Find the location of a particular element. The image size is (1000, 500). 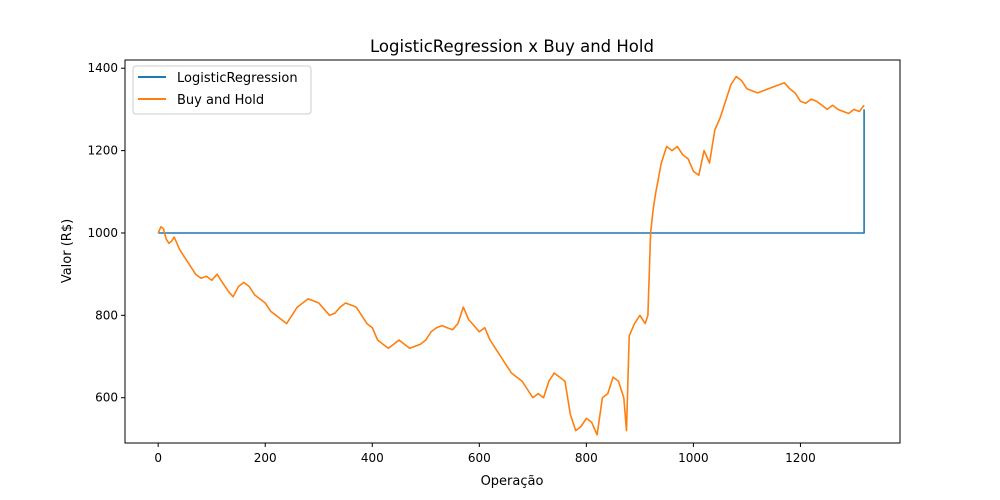

legend-box is located at coordinates (222, 90).